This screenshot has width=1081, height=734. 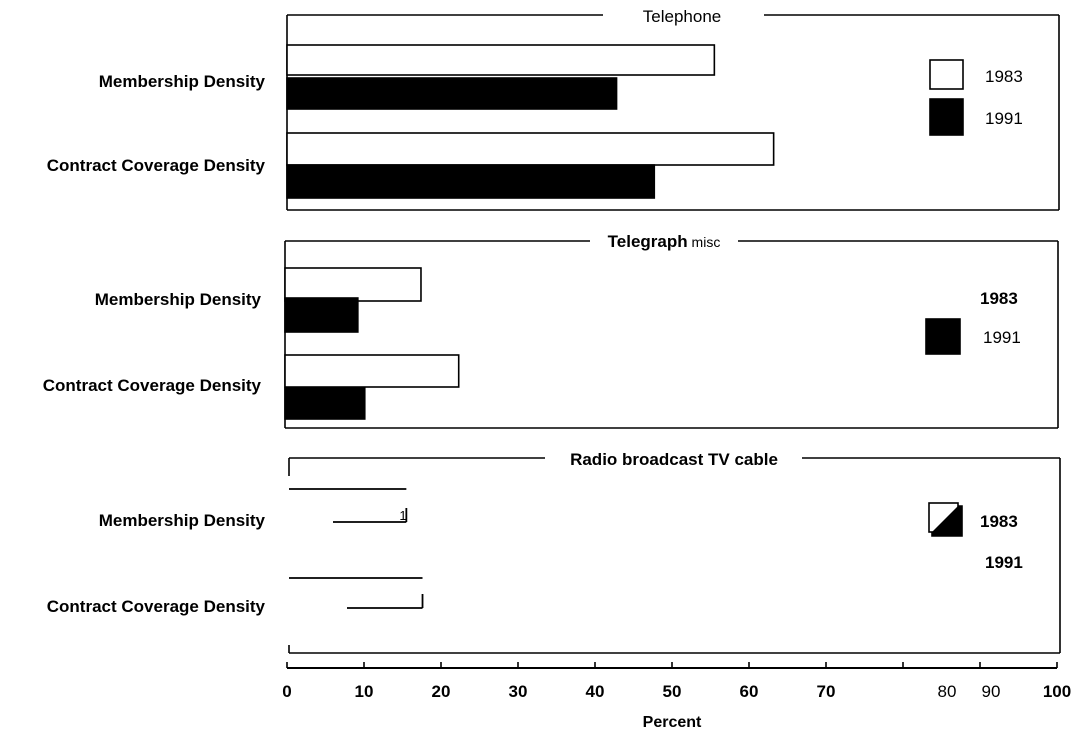 What do you see at coordinates (402, 515) in the screenshot?
I see `bar-annotation: 1` at bounding box center [402, 515].